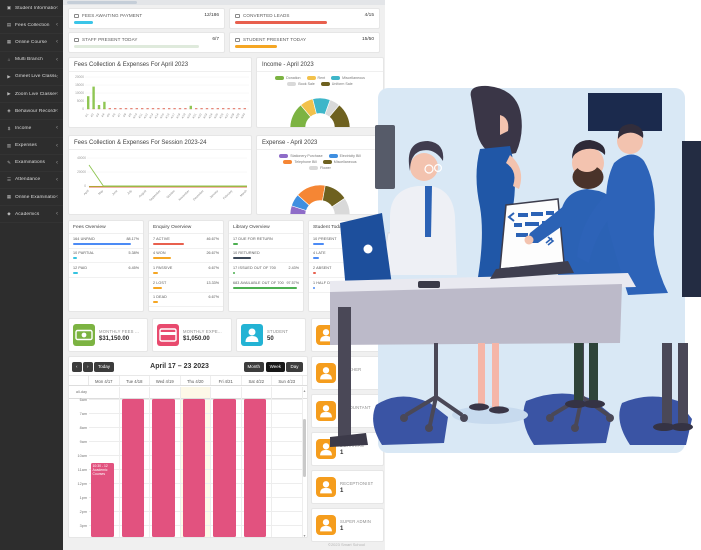 This screenshot has width=701, height=550. What do you see at coordinates (243, 193) in the screenshot?
I see `svg-text: March` at bounding box center [243, 193].